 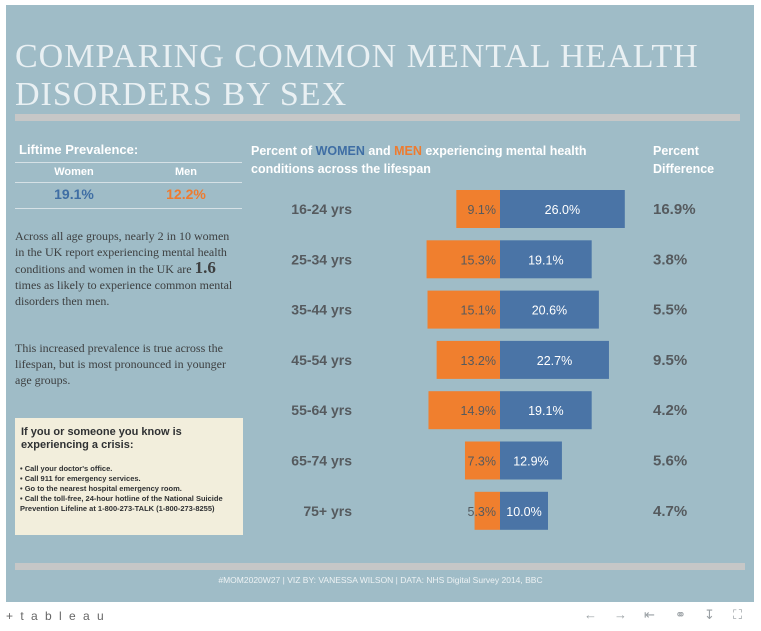 What do you see at coordinates (738, 614) in the screenshot?
I see `fullscreen-icon: ⛶` at bounding box center [738, 614].